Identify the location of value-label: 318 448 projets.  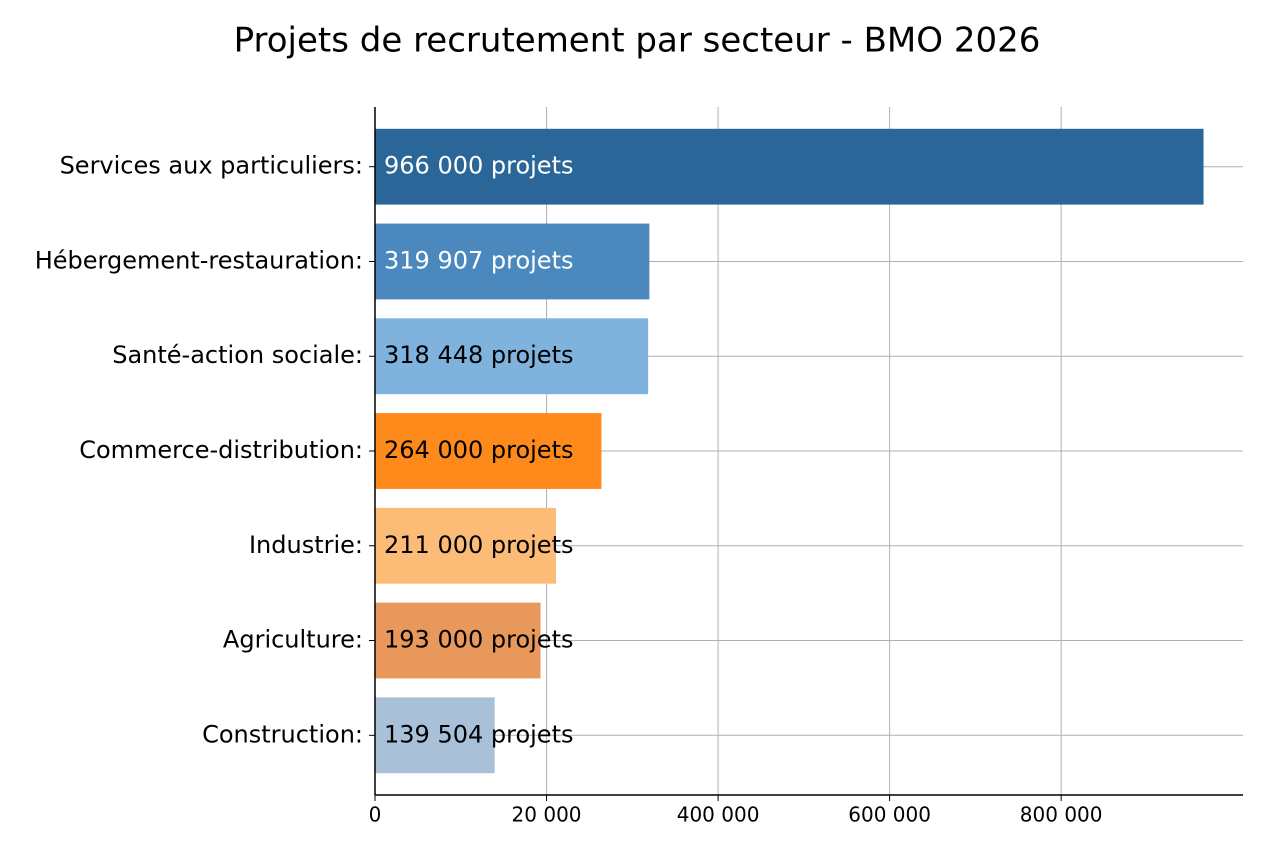
(478, 355).